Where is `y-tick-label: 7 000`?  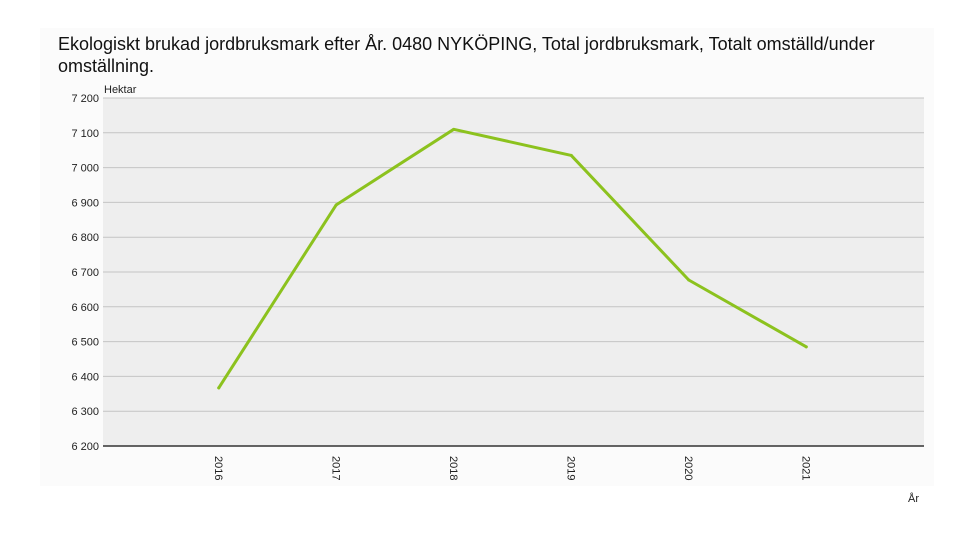 y-tick-label: 7 000 is located at coordinates (85, 169).